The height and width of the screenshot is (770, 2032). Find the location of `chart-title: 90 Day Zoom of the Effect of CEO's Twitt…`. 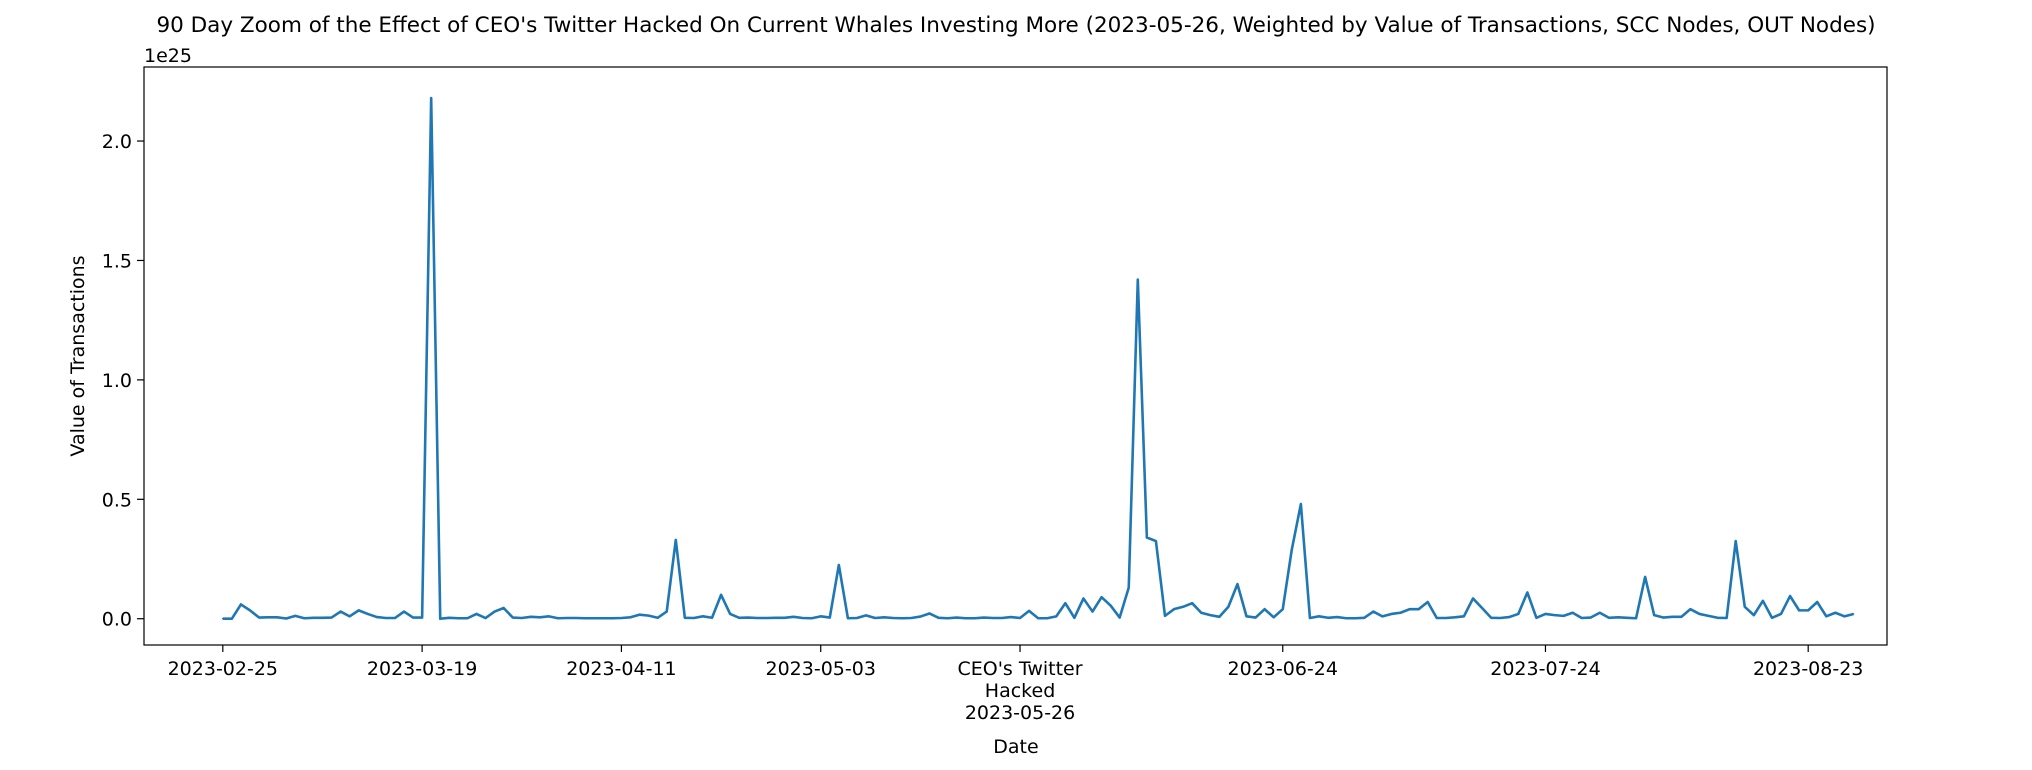

chart-title: 90 Day Zoom of the Effect of CEO's Twitt… is located at coordinates (1015, 25).